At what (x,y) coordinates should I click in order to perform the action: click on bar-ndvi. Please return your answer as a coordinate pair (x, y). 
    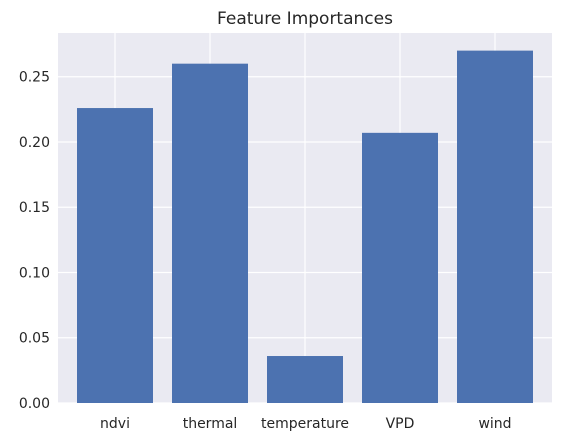
    Looking at the image, I should click on (115, 255).